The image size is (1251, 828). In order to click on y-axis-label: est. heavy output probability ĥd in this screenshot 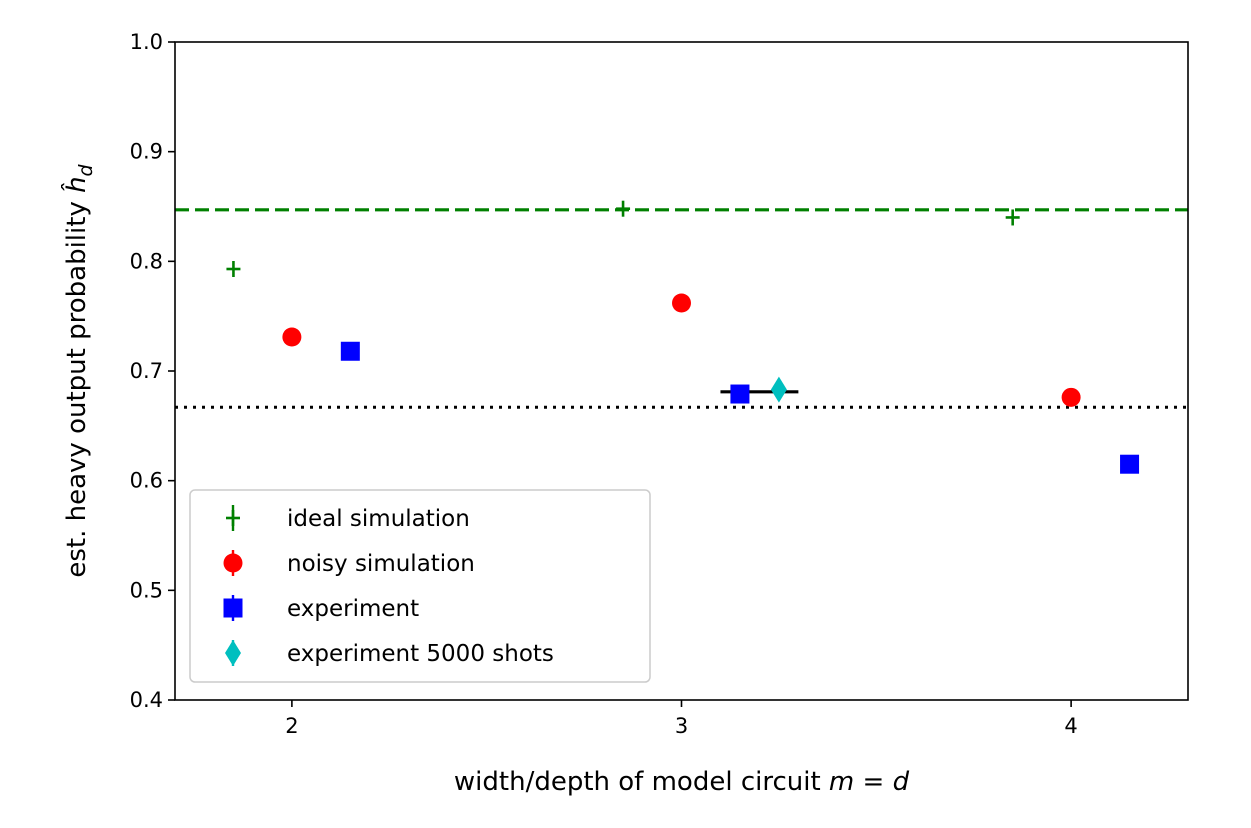, I will do `click(78, 370)`.